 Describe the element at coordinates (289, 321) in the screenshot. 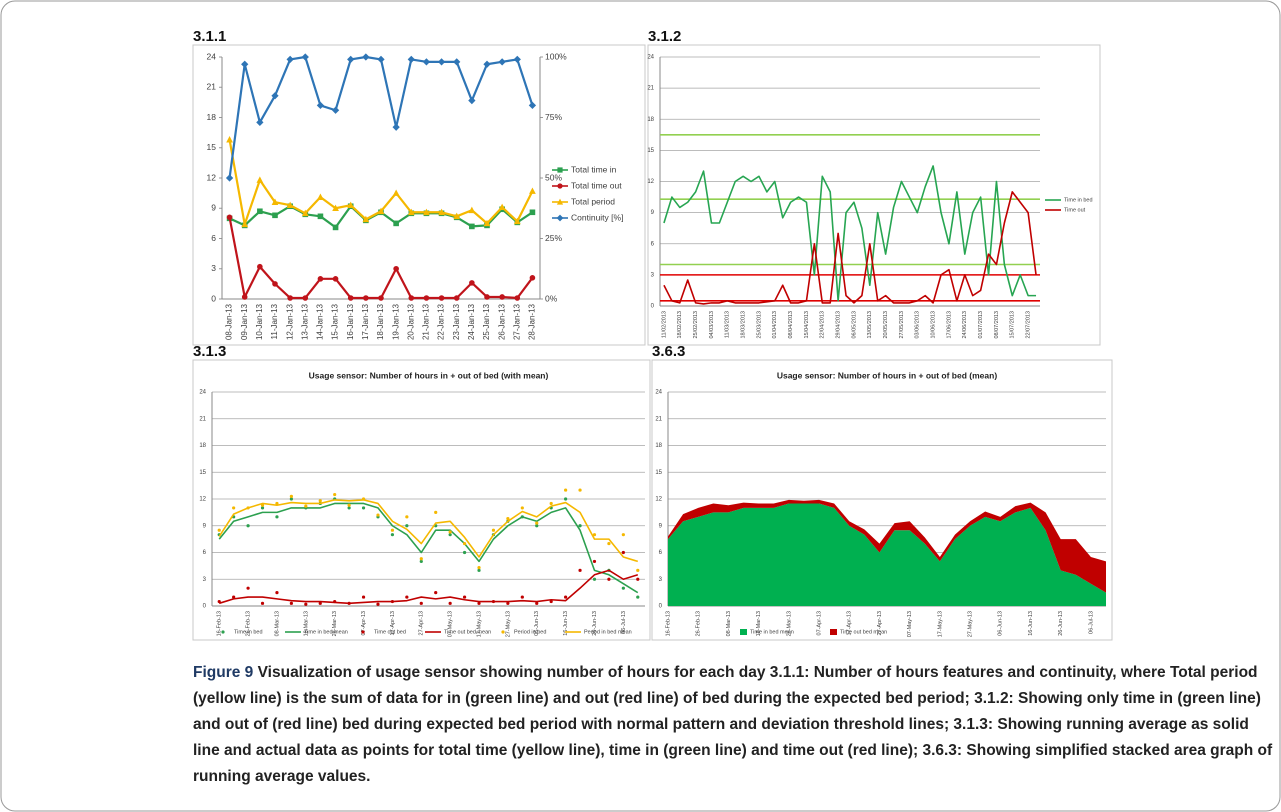

I see `x-tick-label: 12-Jan-13` at that location.